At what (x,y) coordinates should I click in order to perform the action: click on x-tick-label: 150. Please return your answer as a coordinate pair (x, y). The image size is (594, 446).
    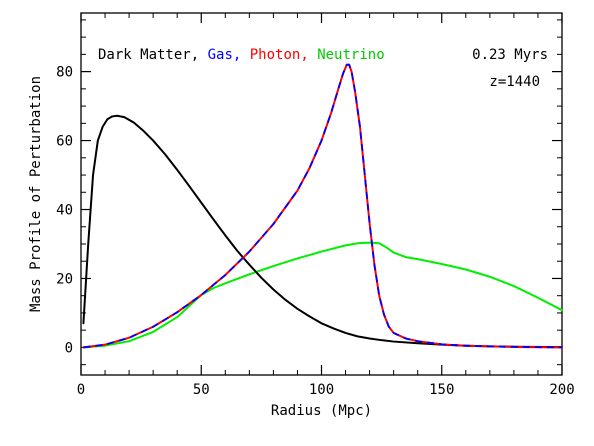
    Looking at the image, I should click on (441, 390).